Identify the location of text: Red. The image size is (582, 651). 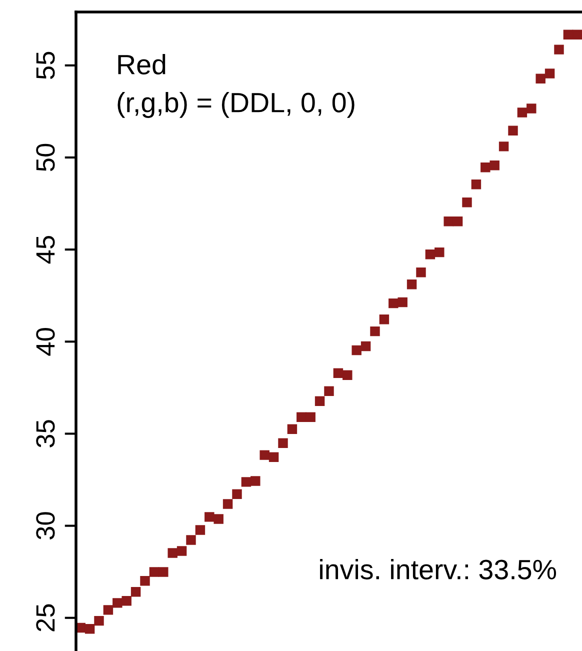
(142, 64).